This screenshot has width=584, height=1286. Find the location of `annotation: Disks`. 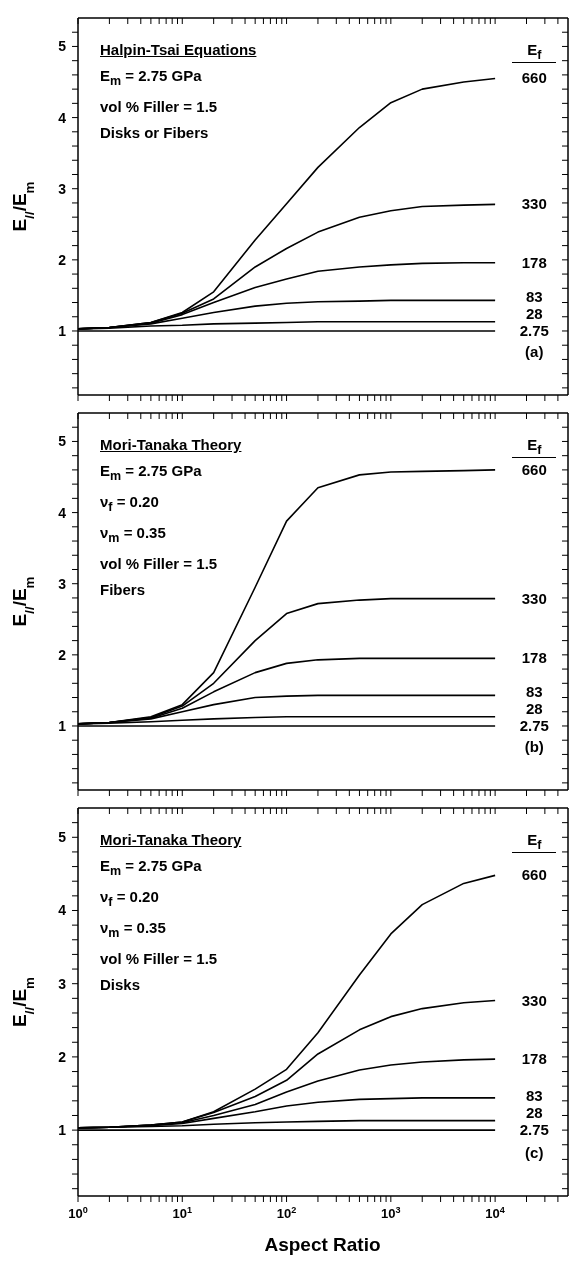

annotation: Disks is located at coordinates (121, 985).